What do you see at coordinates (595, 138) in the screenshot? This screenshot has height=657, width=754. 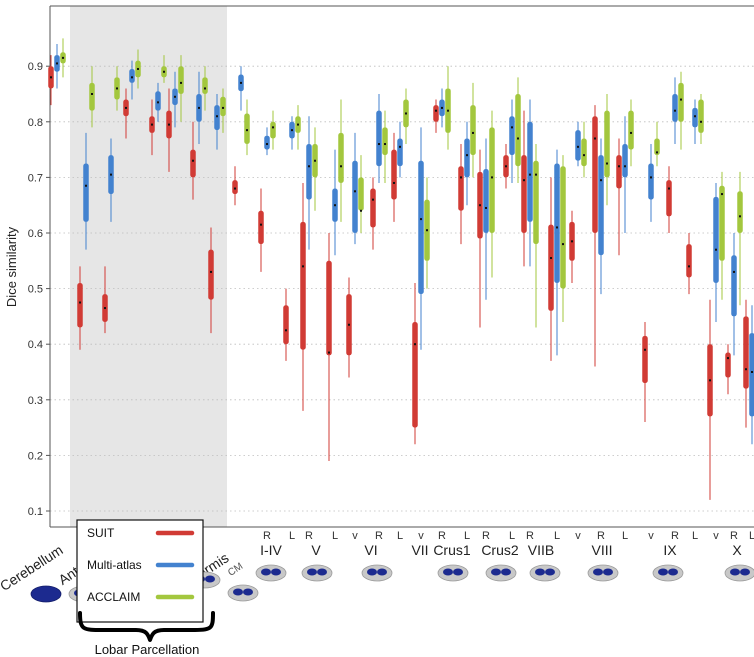 I see `median-viii-suit` at bounding box center [595, 138].